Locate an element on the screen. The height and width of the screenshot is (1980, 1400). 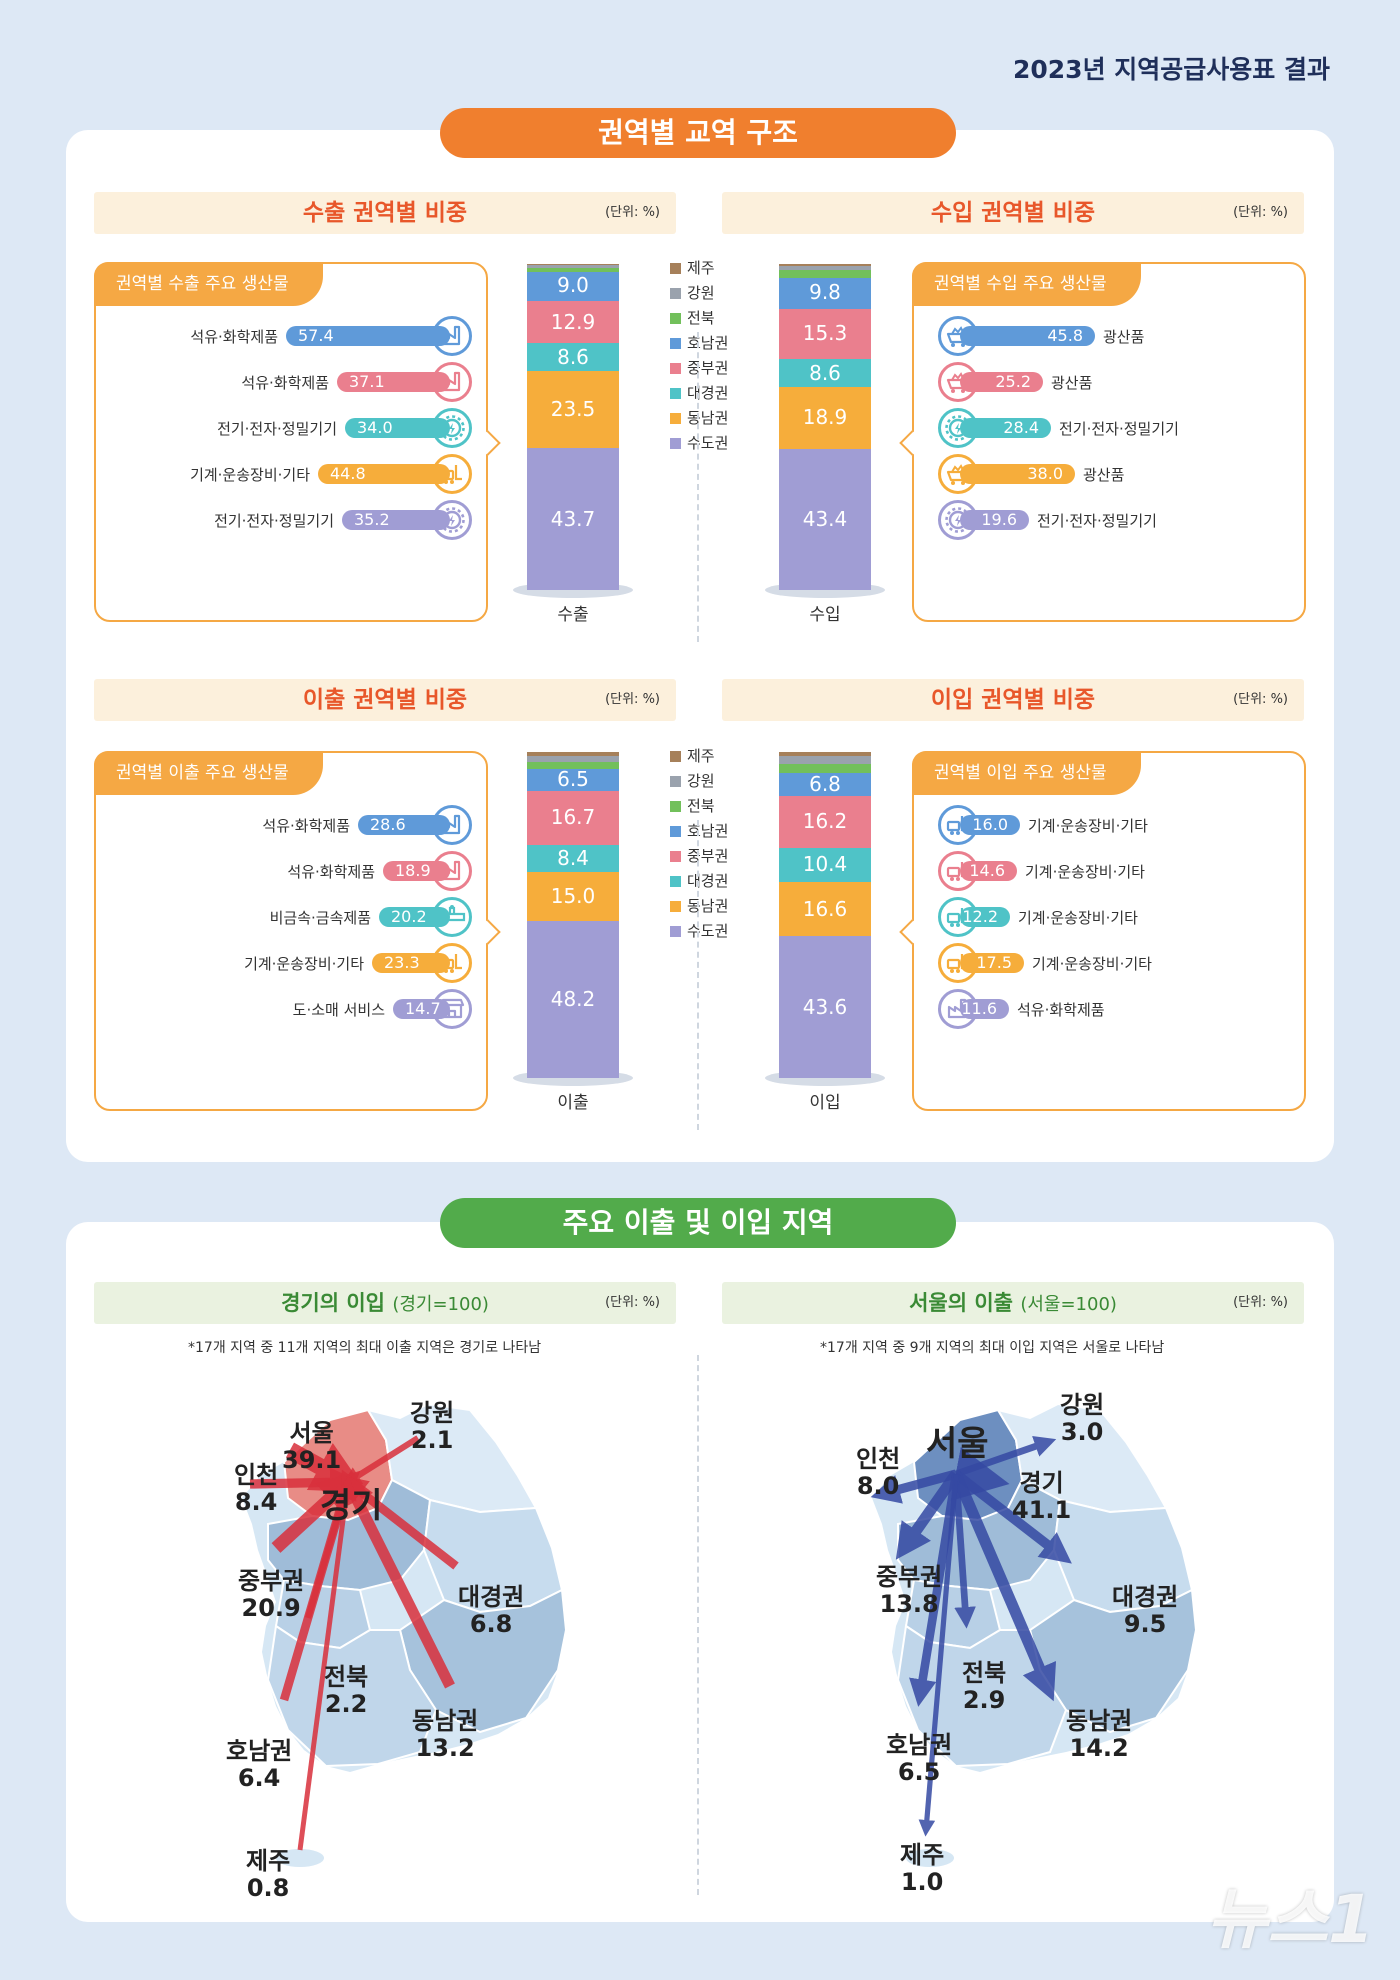
map-label-value: 8.0 is located at coordinates (878, 1486).